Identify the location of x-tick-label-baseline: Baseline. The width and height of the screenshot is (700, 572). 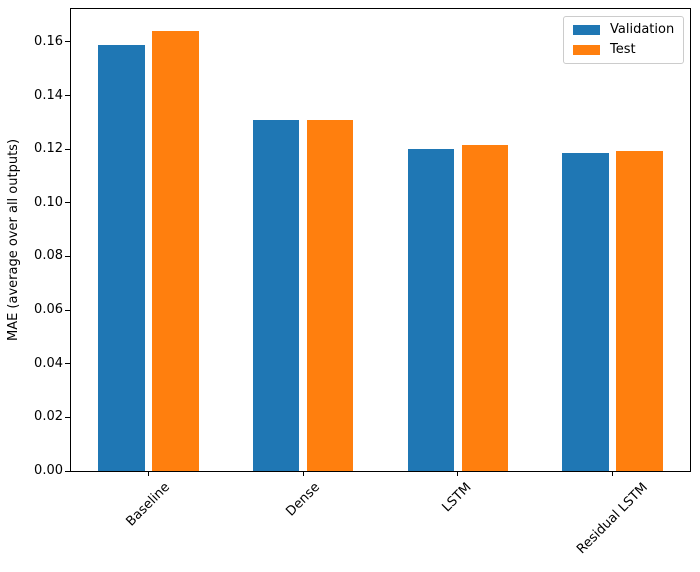
(148, 504).